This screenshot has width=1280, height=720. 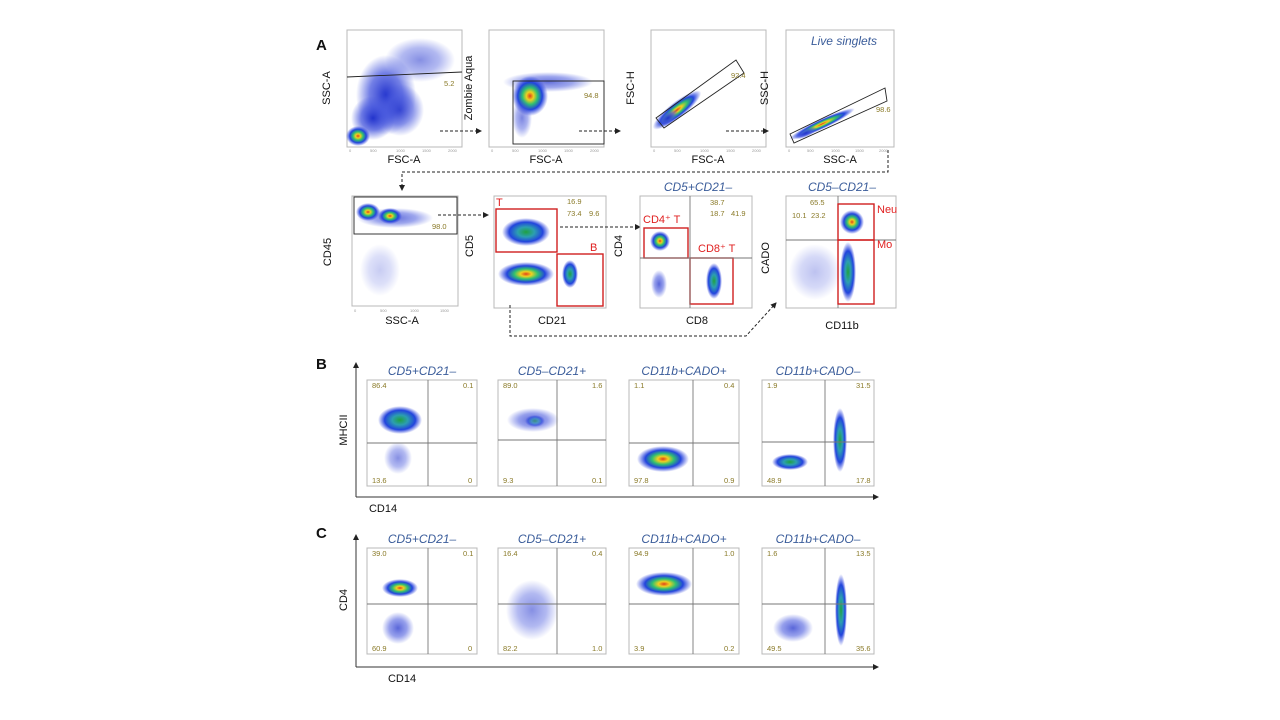 What do you see at coordinates (683, 371) in the screenshot?
I see `title-b3: CD11b+CADO+` at bounding box center [683, 371].